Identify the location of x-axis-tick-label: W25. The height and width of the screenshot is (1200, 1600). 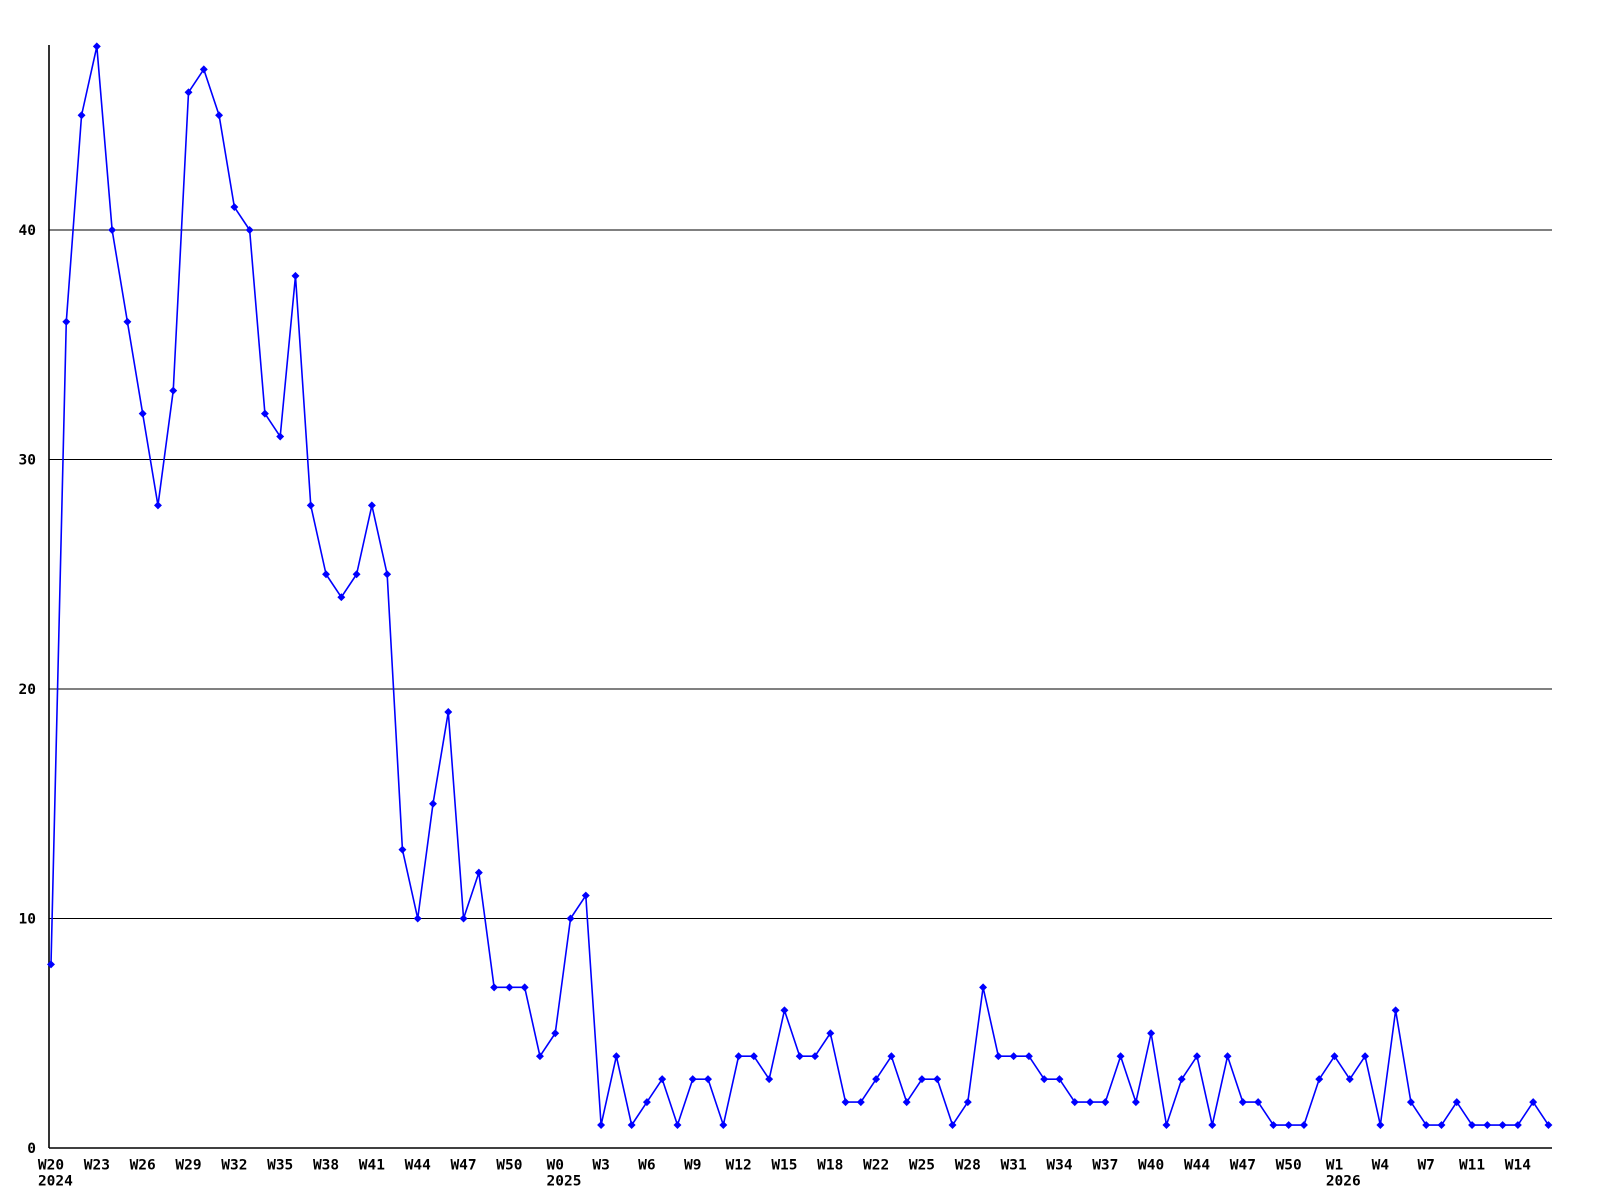
(922, 1166).